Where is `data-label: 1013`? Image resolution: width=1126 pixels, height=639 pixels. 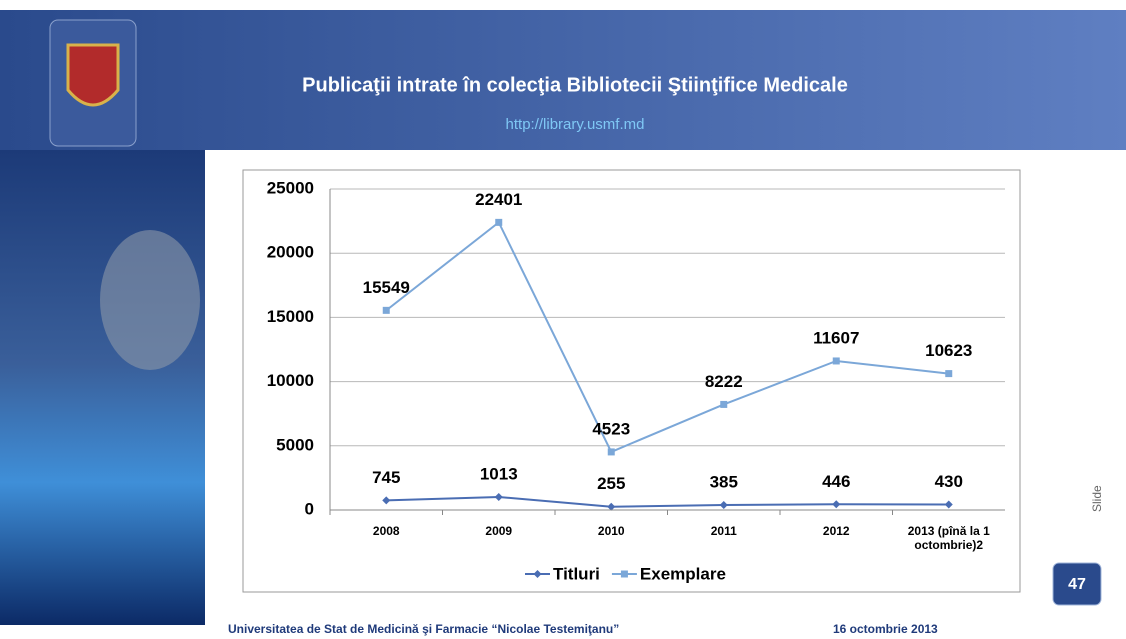
data-label: 1013 is located at coordinates (499, 473).